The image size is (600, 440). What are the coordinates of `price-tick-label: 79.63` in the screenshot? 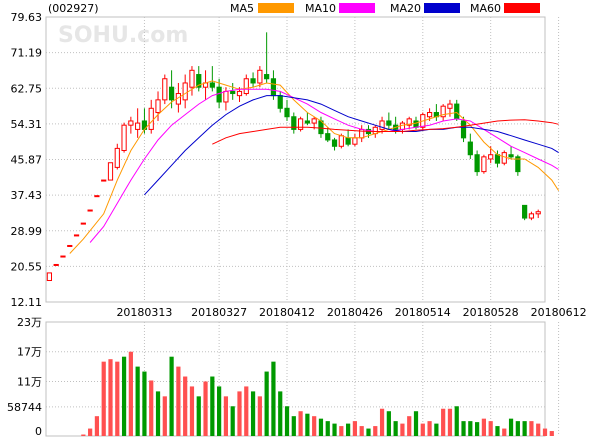 It's located at (27, 17).